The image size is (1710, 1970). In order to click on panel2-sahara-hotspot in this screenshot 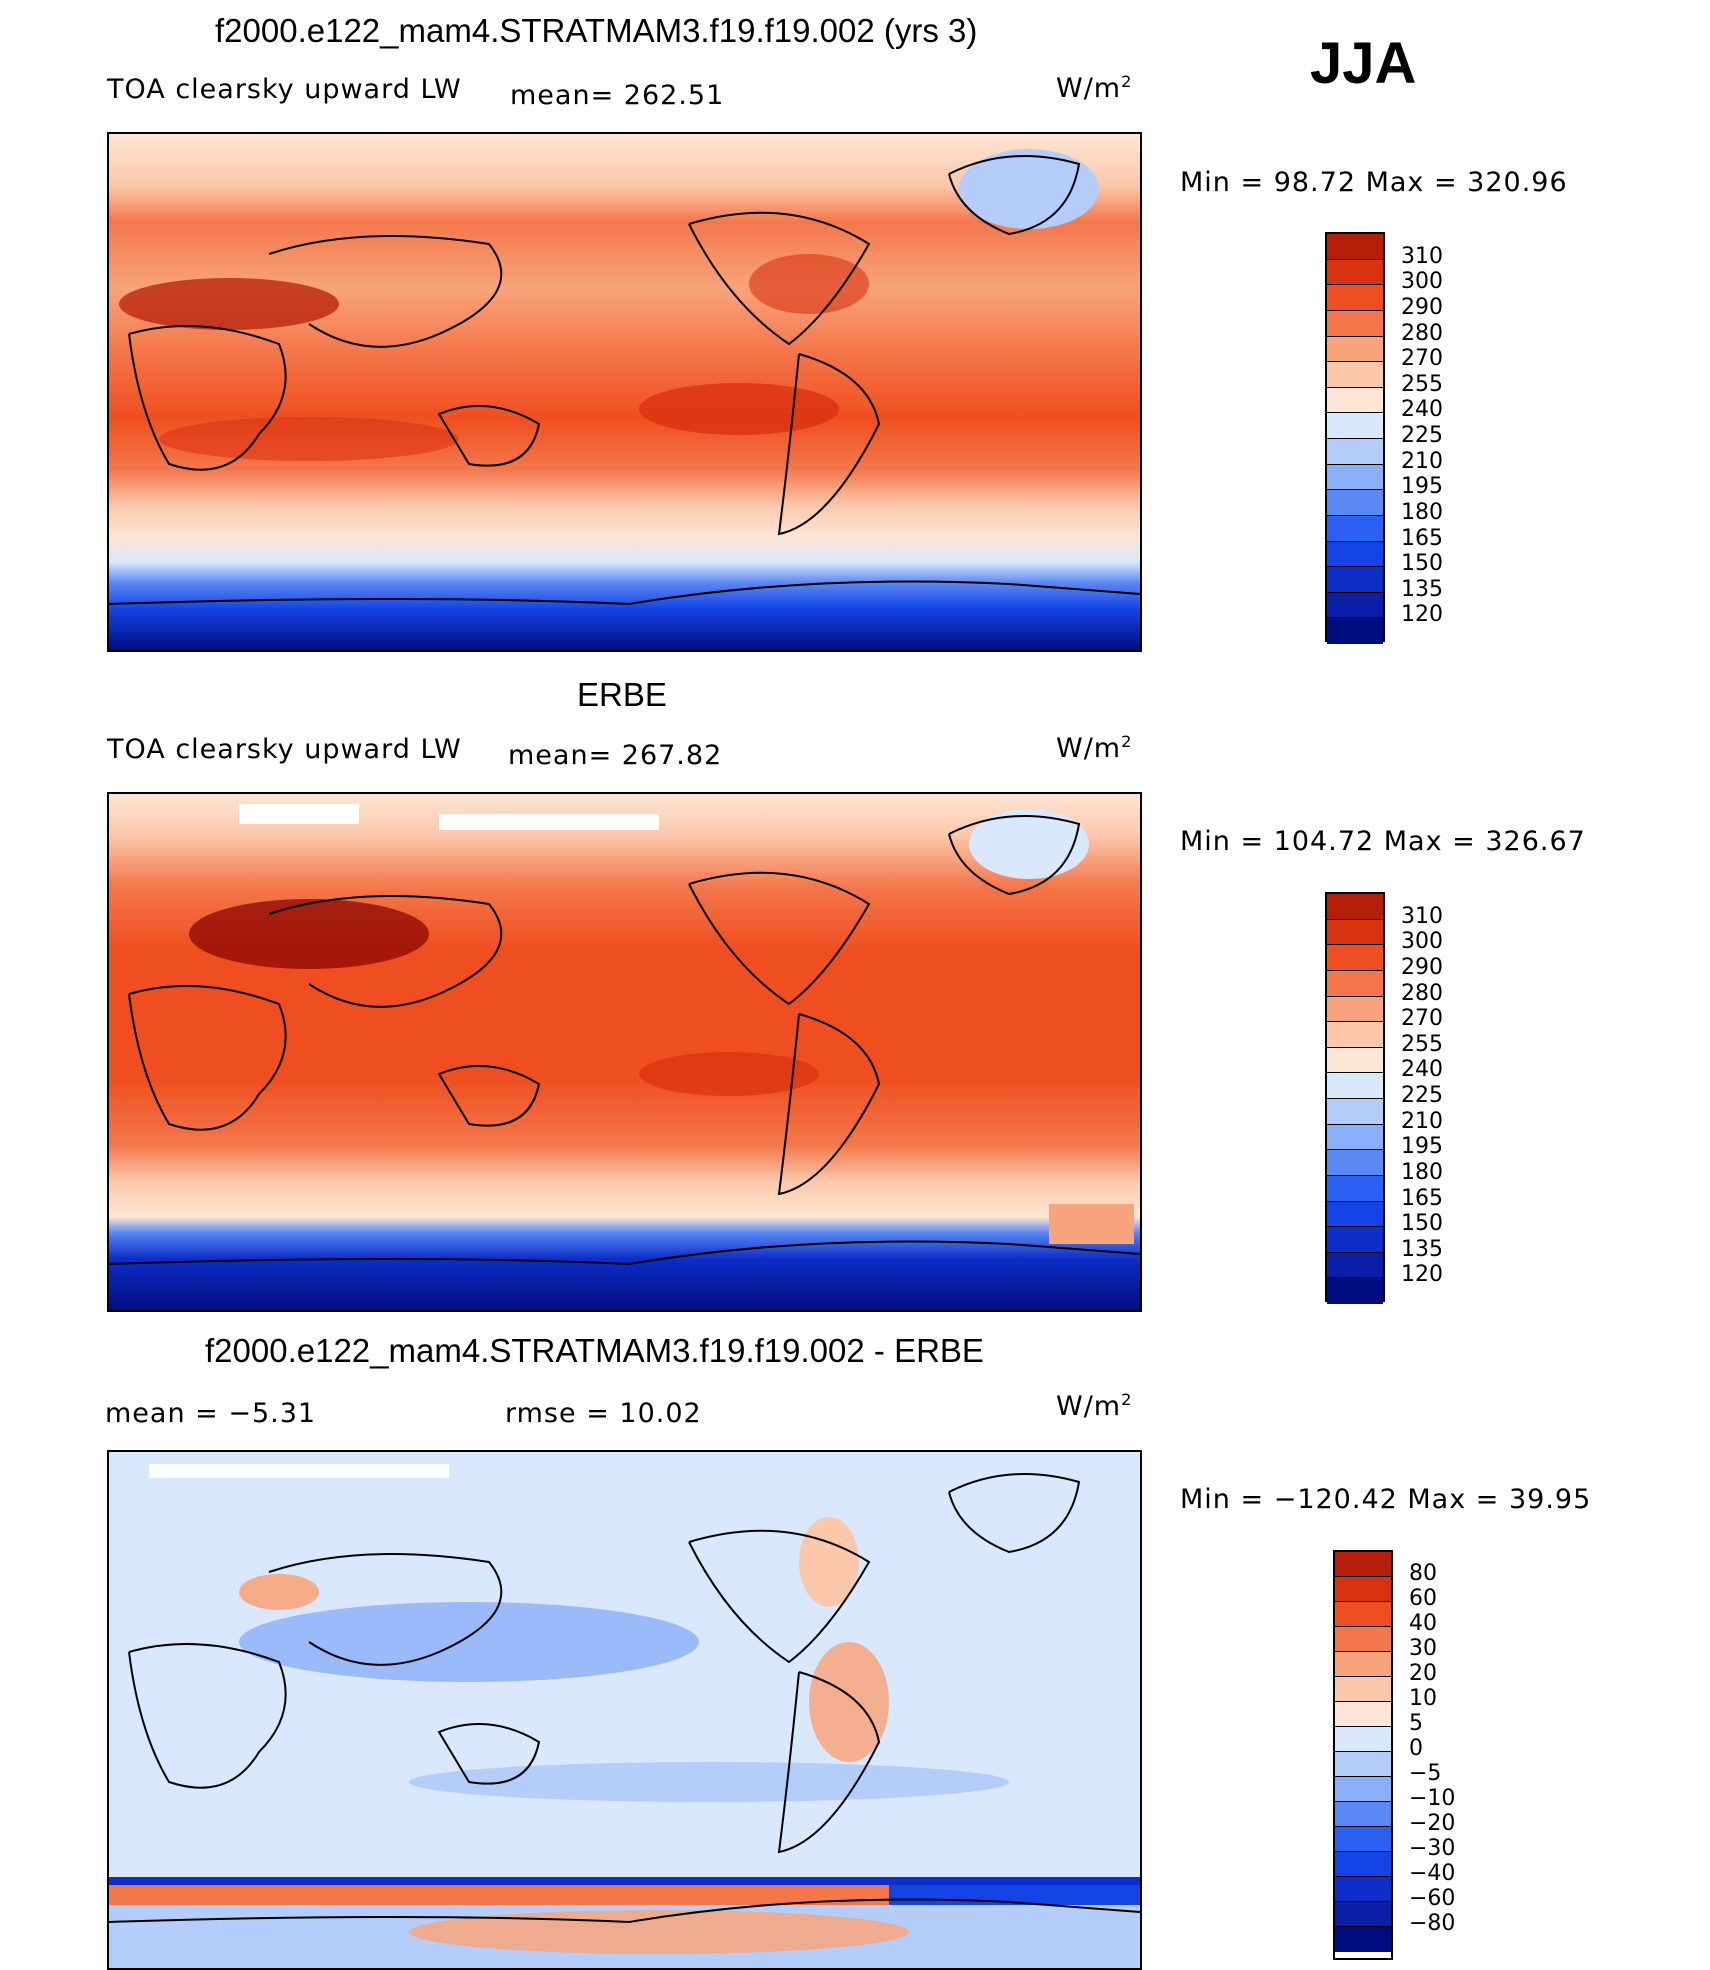, I will do `click(309, 934)`.